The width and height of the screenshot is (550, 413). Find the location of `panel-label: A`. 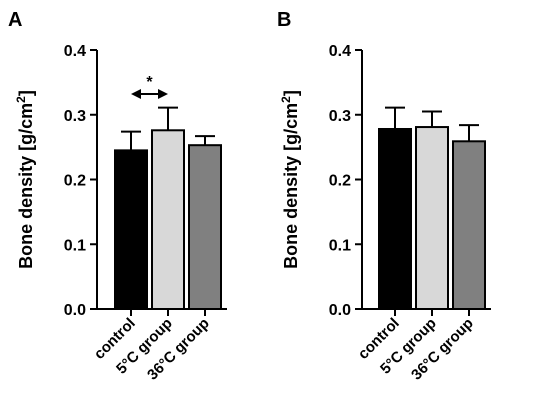

panel-label: A is located at coordinates (15, 20).